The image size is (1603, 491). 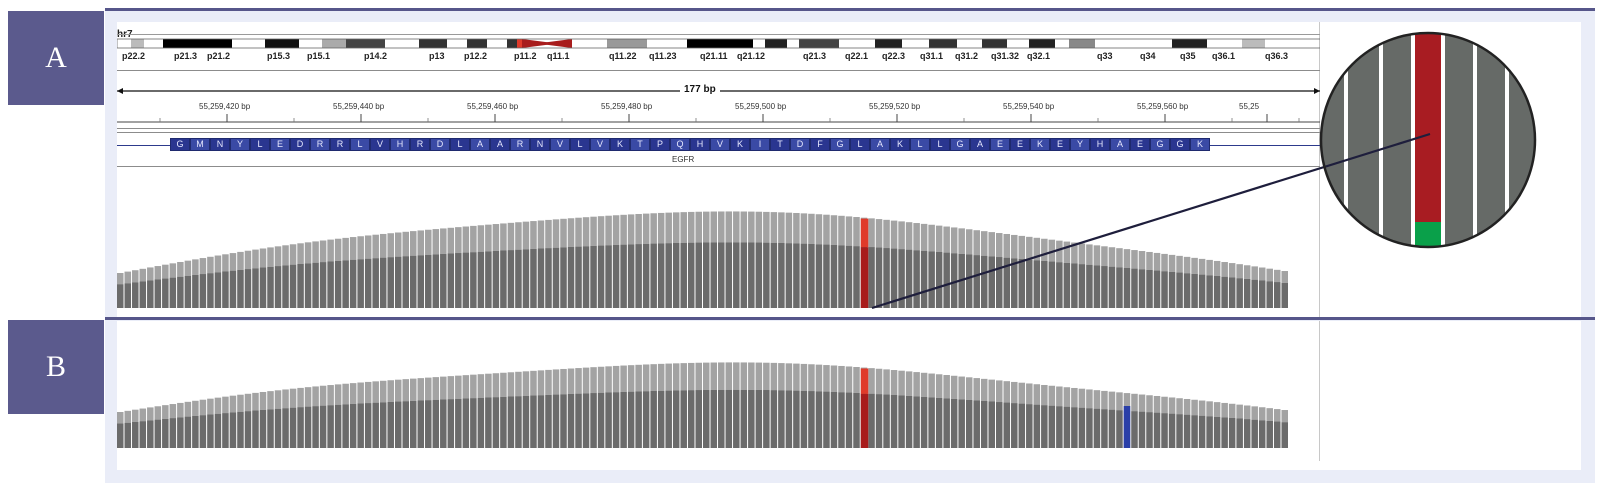 I want to click on band-label: q35, so click(x=1188, y=56).